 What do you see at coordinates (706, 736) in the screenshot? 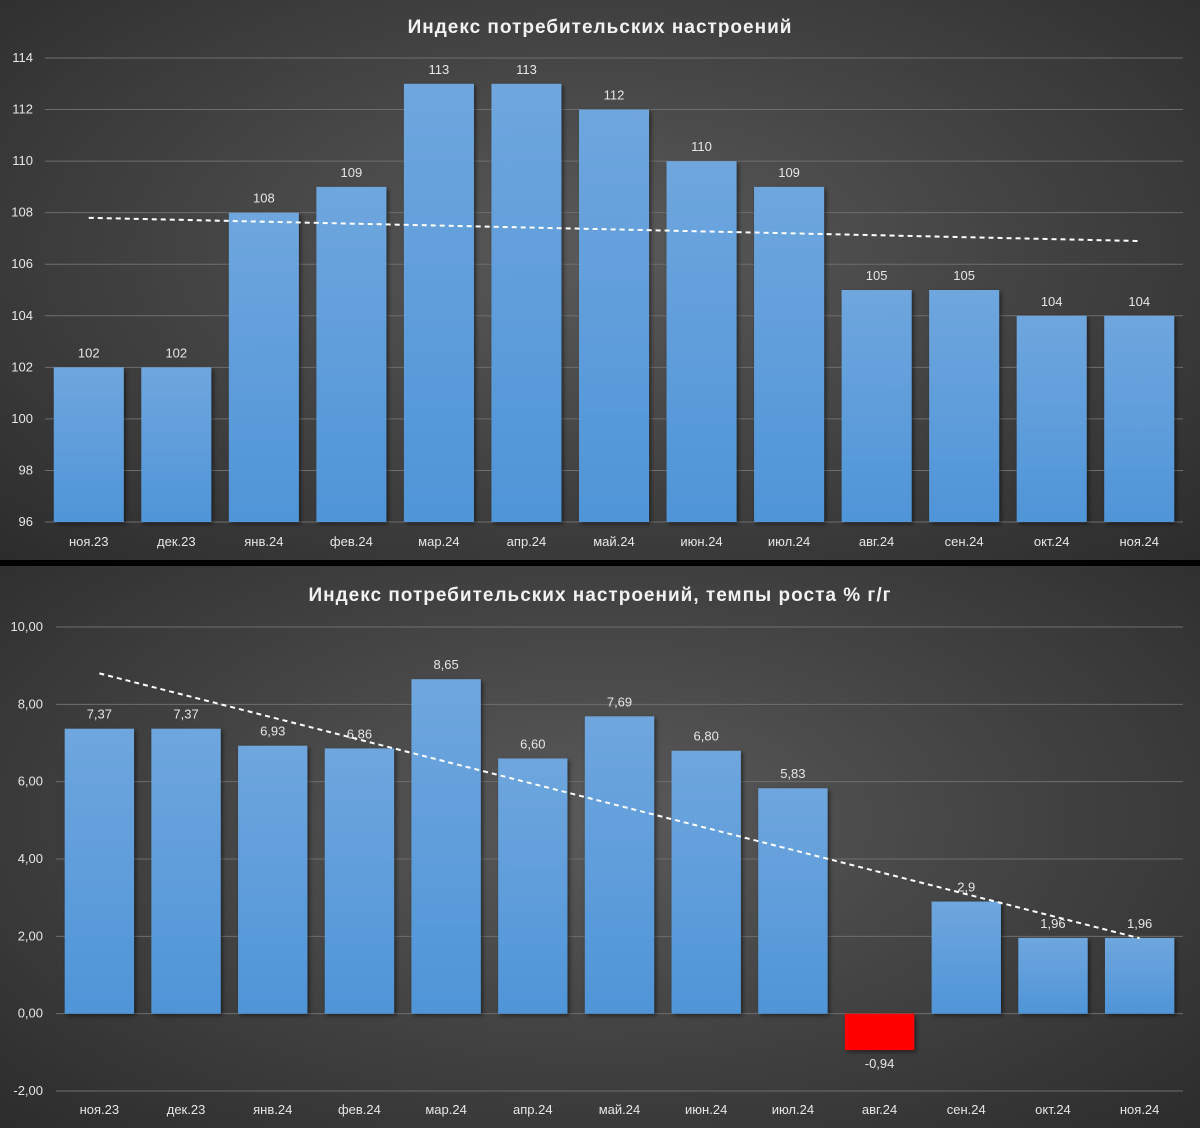
I see `data-label: 6,80` at bounding box center [706, 736].